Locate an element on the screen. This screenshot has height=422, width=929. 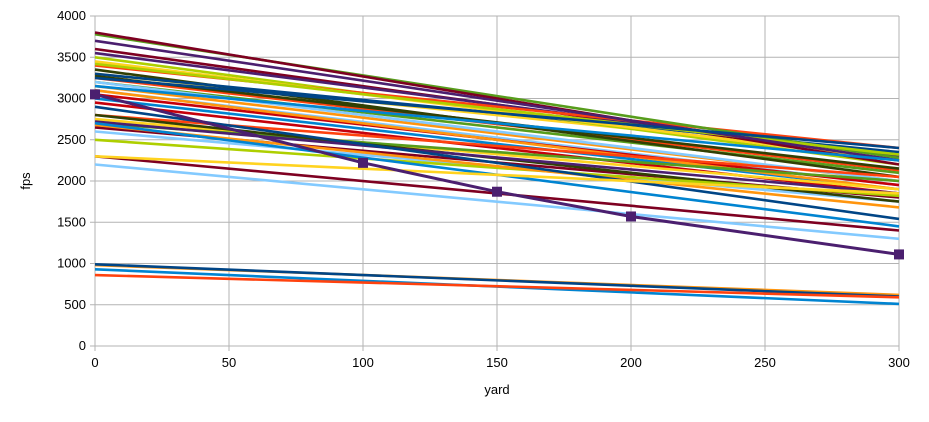
y-tick-label: 500 is located at coordinates (75, 304).